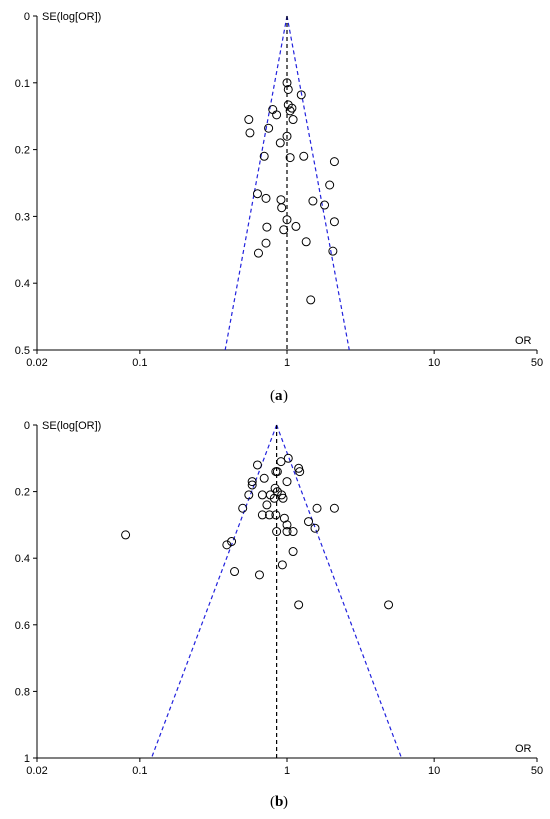  Describe the element at coordinates (272, 396) in the screenshot. I see `panel-a-caption-open: (` at that location.